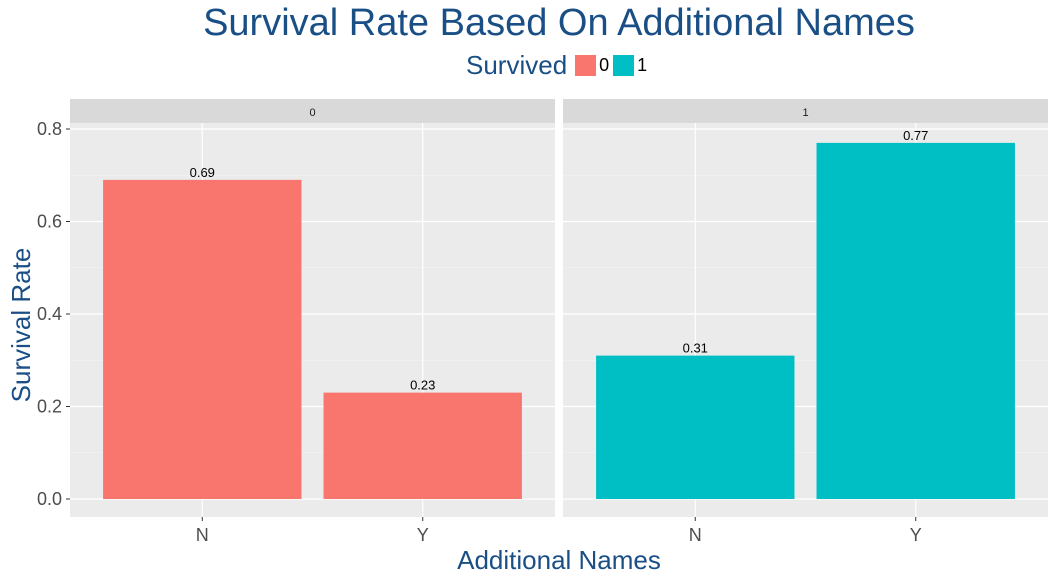 The width and height of the screenshot is (1056, 576). What do you see at coordinates (517, 64) in the screenshot?
I see `legend-title: Survived` at bounding box center [517, 64].